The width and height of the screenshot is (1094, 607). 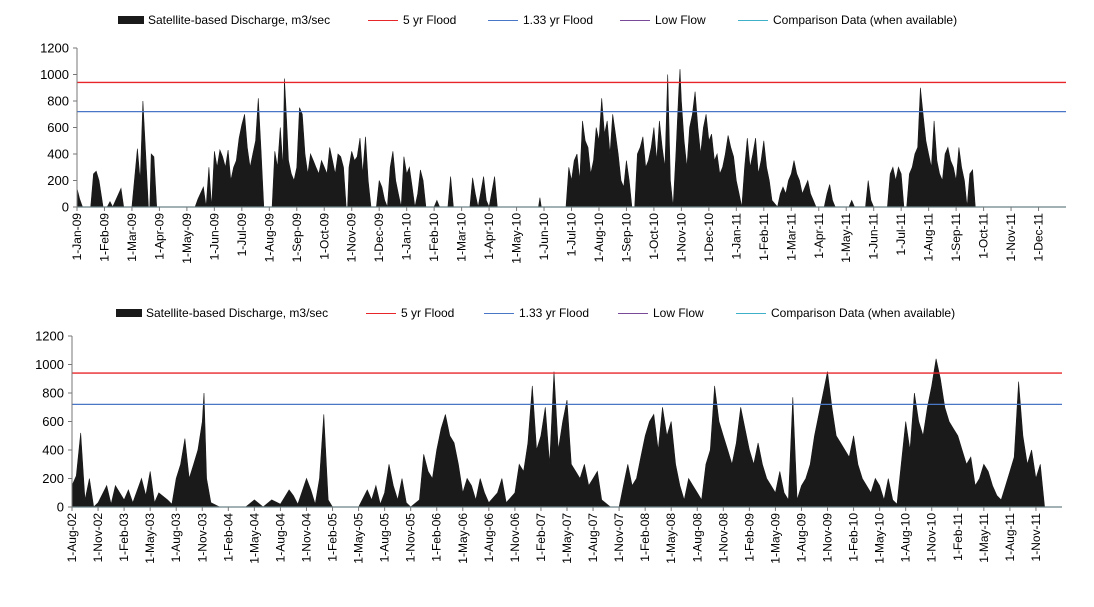 I want to click on x-tick-label: 1-Feb-07, so click(x=541, y=537).